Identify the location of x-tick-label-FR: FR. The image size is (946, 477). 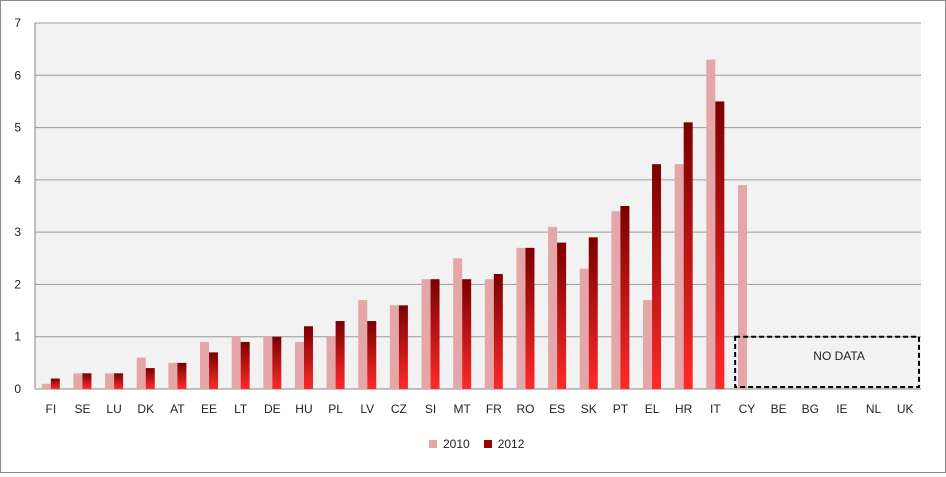
(494, 409).